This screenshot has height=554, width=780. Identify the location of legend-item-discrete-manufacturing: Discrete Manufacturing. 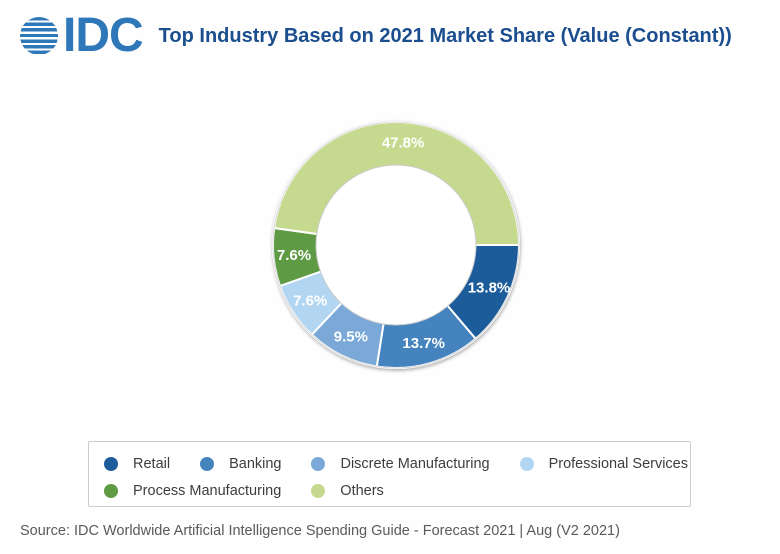
(400, 463).